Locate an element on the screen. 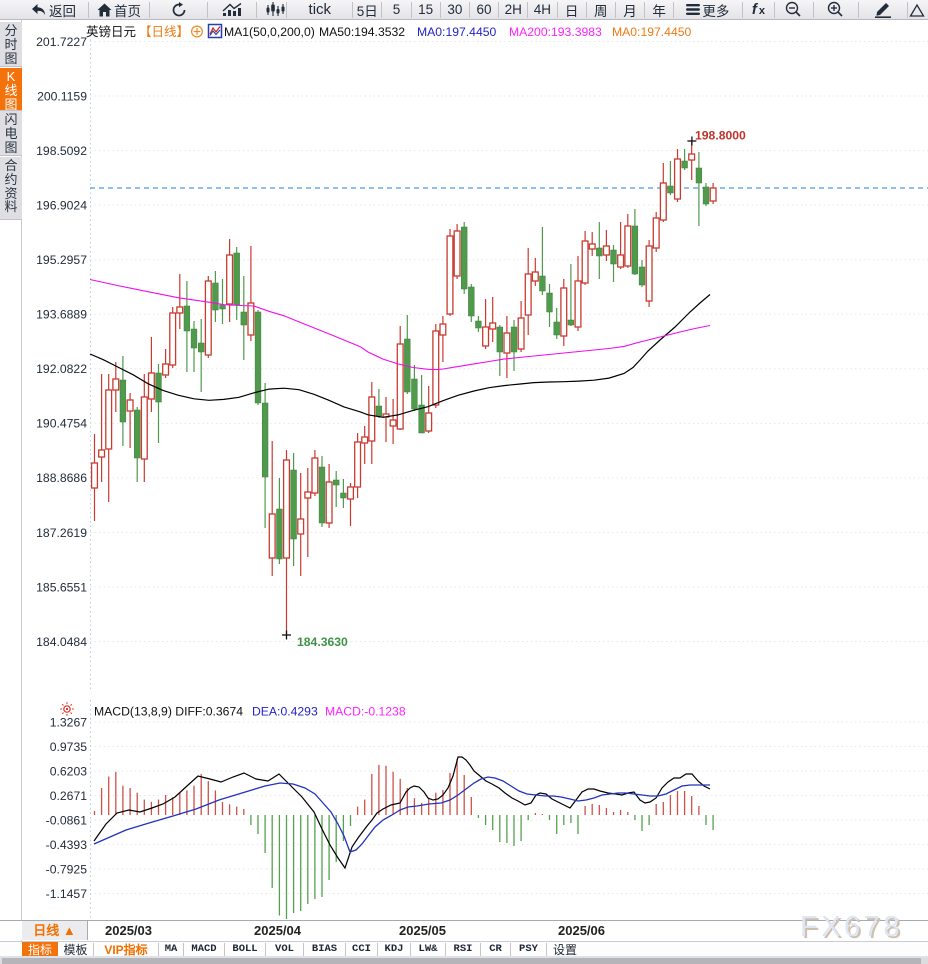 The width and height of the screenshot is (928, 964). svg-text: 184.0484 is located at coordinates (61, 642).